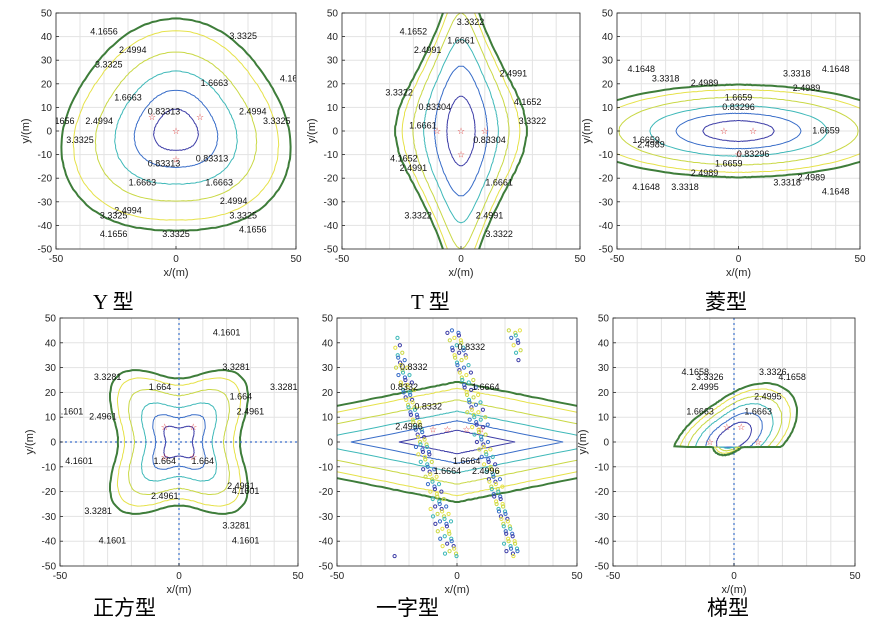  Describe the element at coordinates (739, 259) in the screenshot. I see `x-tick-label: 0` at that location.